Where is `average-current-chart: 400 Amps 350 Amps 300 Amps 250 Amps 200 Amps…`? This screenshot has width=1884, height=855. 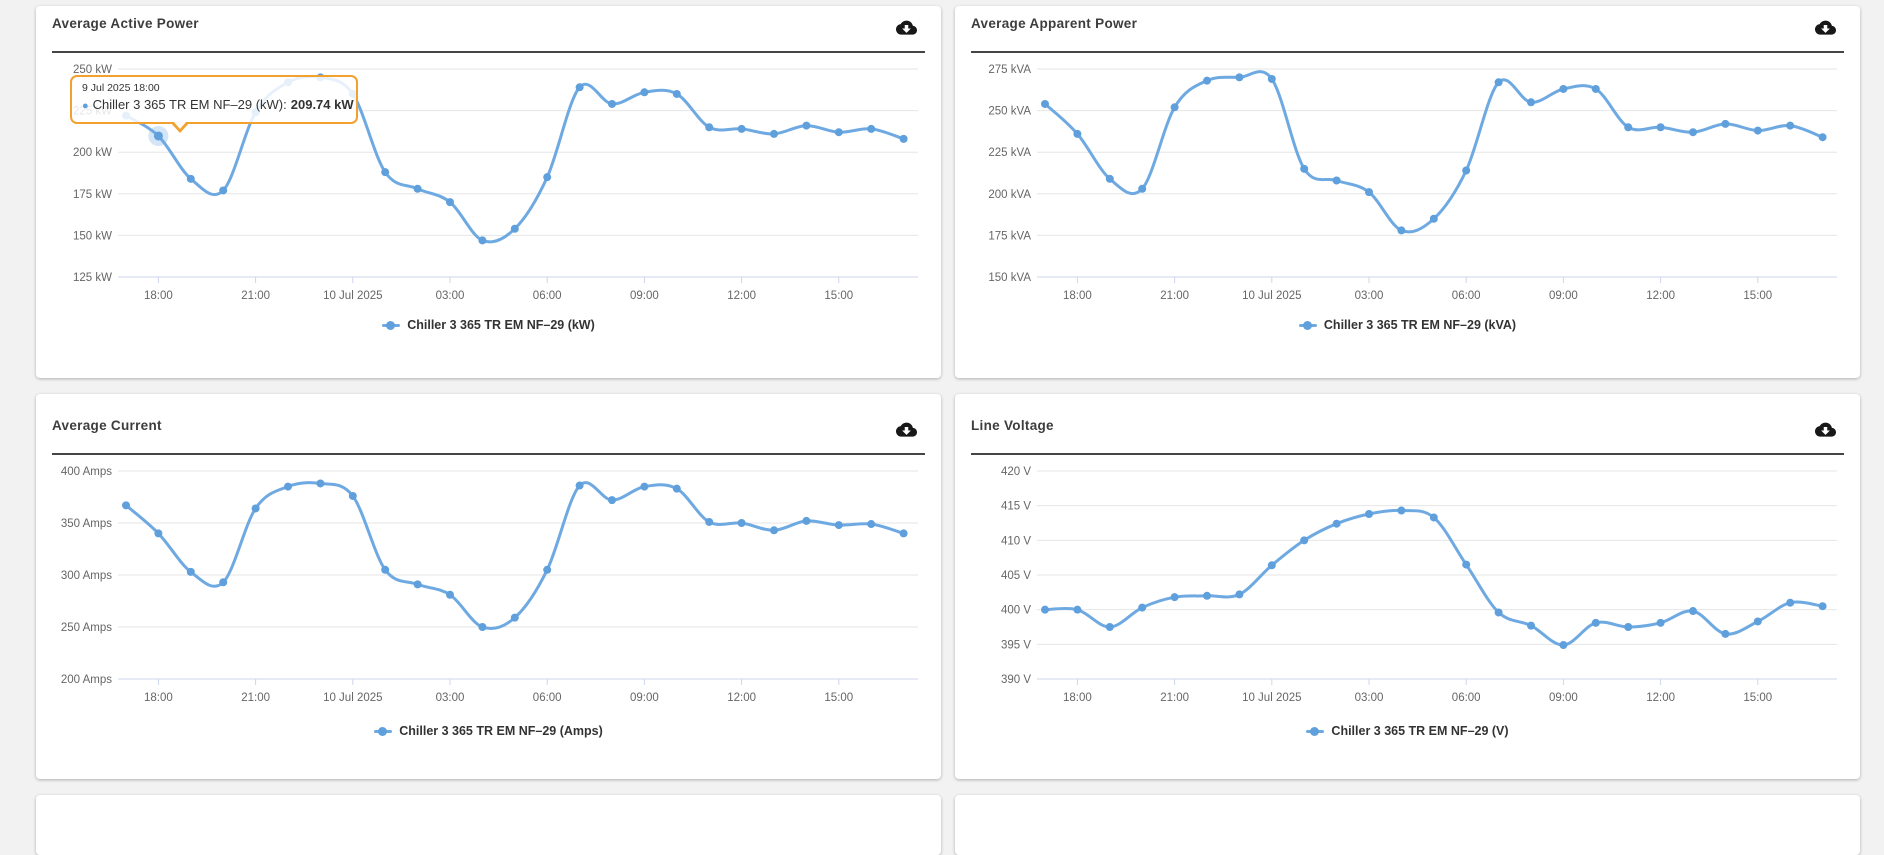 average-current-chart: 400 Amps 350 Amps 300 Amps 250 Amps 200 Amps… is located at coordinates (488, 585).